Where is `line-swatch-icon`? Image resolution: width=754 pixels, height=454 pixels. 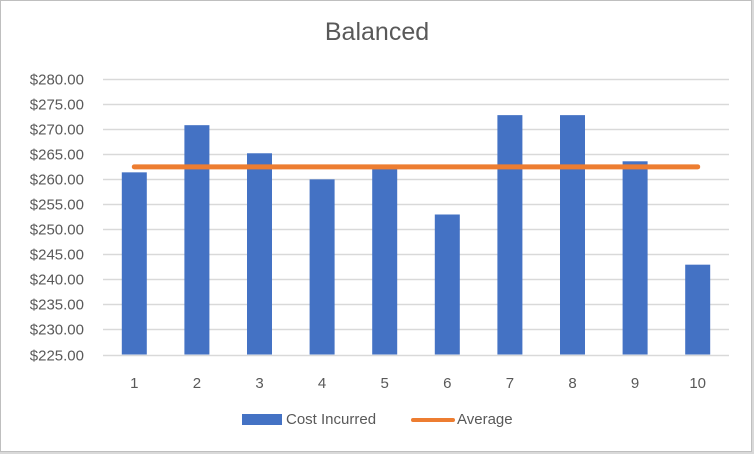 line-swatch-icon is located at coordinates (433, 419).